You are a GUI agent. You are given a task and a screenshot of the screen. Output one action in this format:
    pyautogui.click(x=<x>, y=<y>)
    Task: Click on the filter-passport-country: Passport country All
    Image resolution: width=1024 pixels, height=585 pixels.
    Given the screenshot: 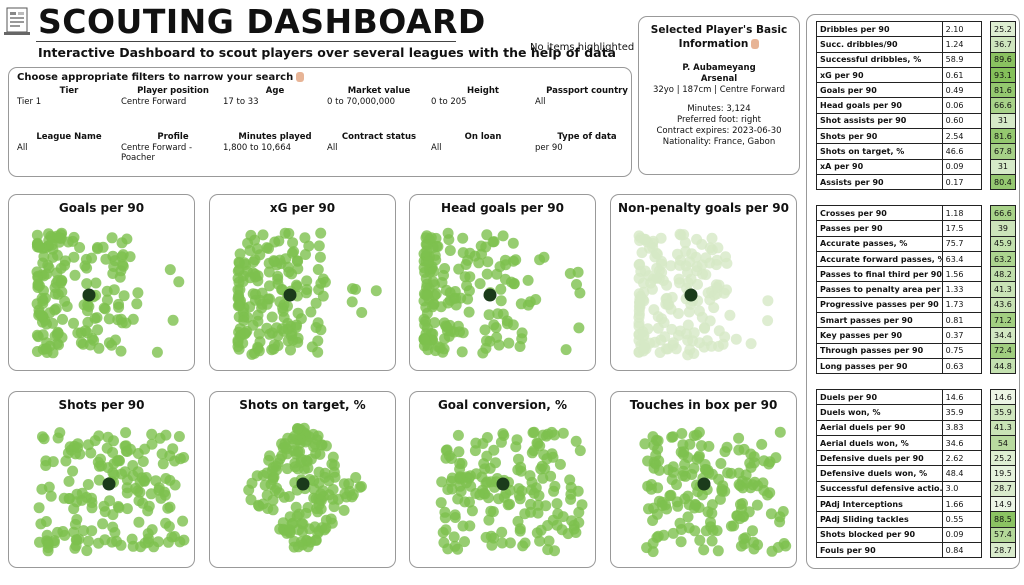 What is the action you would take?
    pyautogui.click(x=587, y=96)
    